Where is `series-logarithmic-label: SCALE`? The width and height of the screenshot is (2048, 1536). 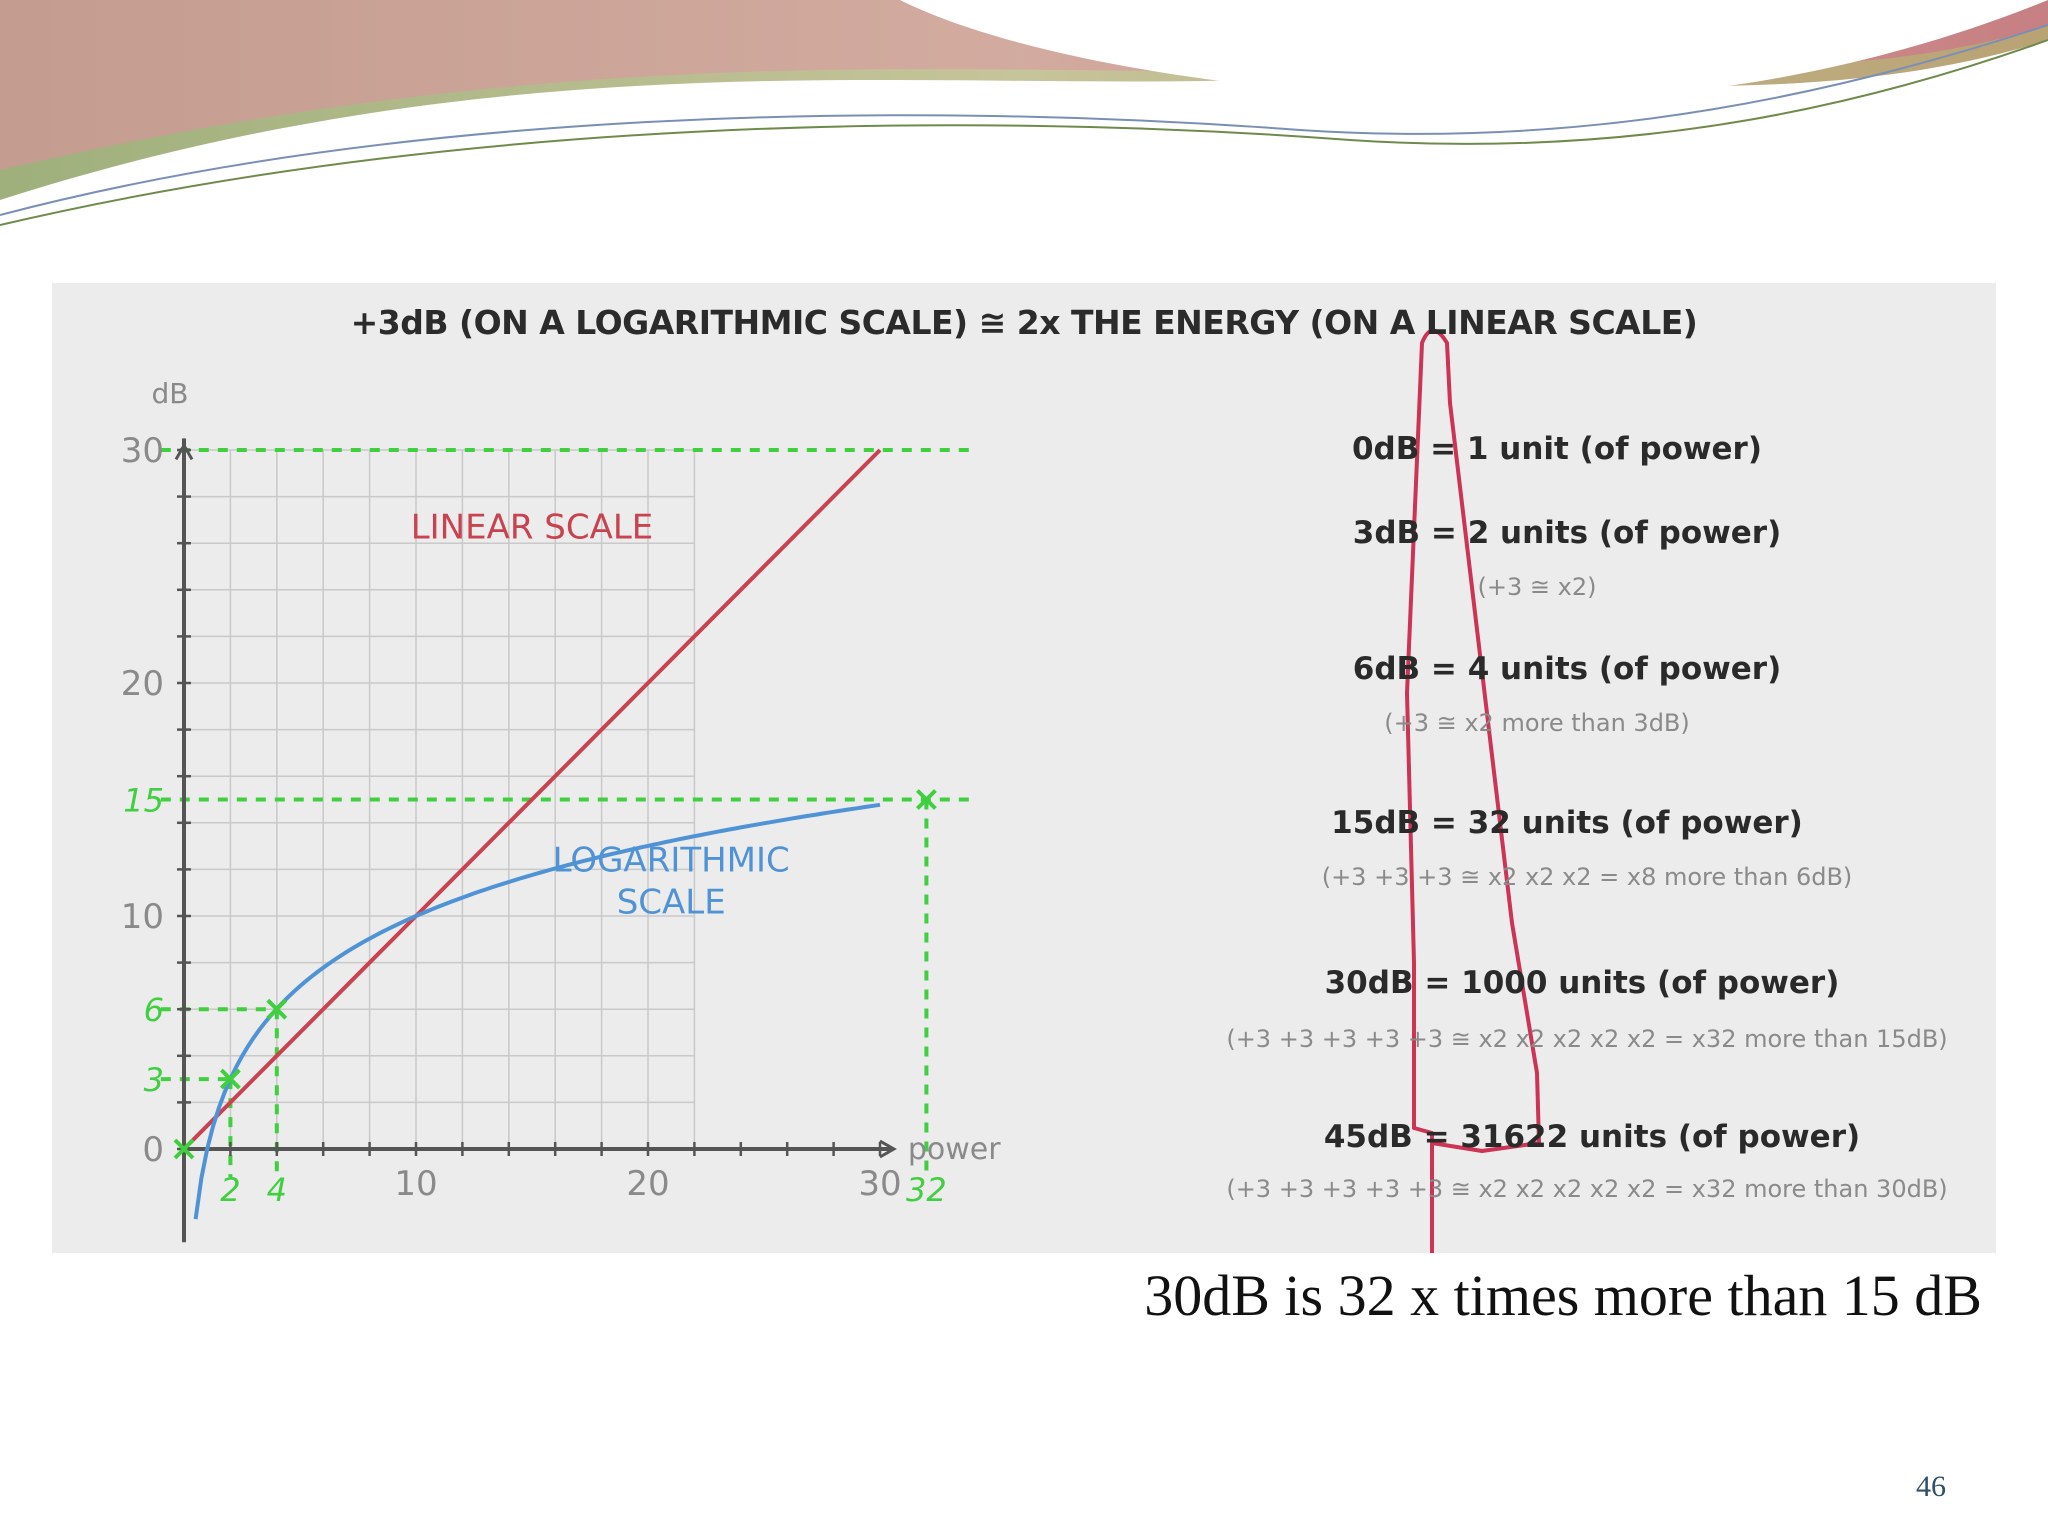
series-logarithmic-label: SCALE is located at coordinates (671, 903).